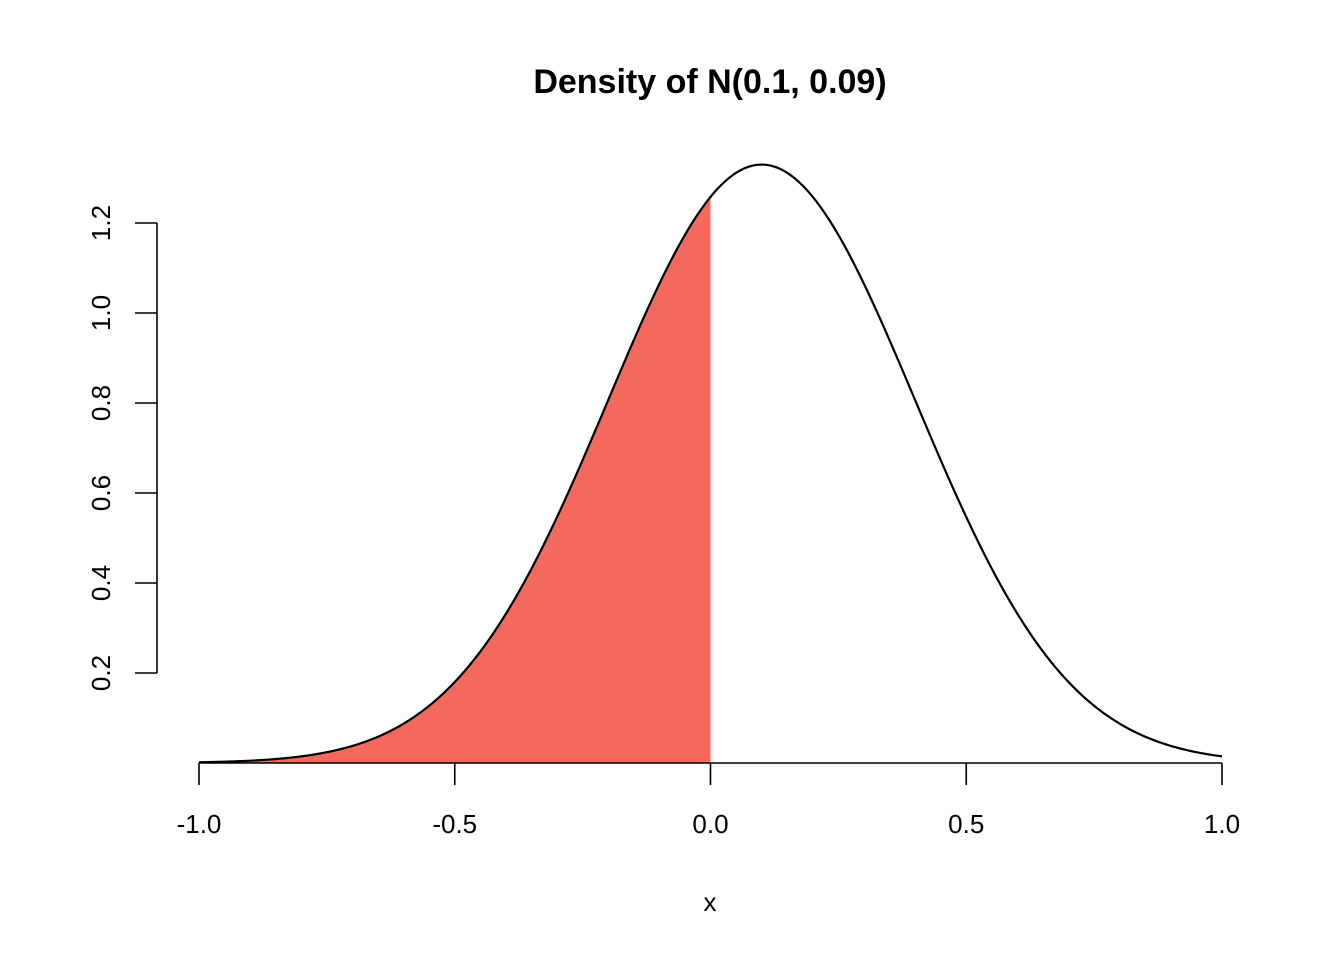  I want to click on chart-title: Density of N(0.1, 0.09), so click(709, 82).